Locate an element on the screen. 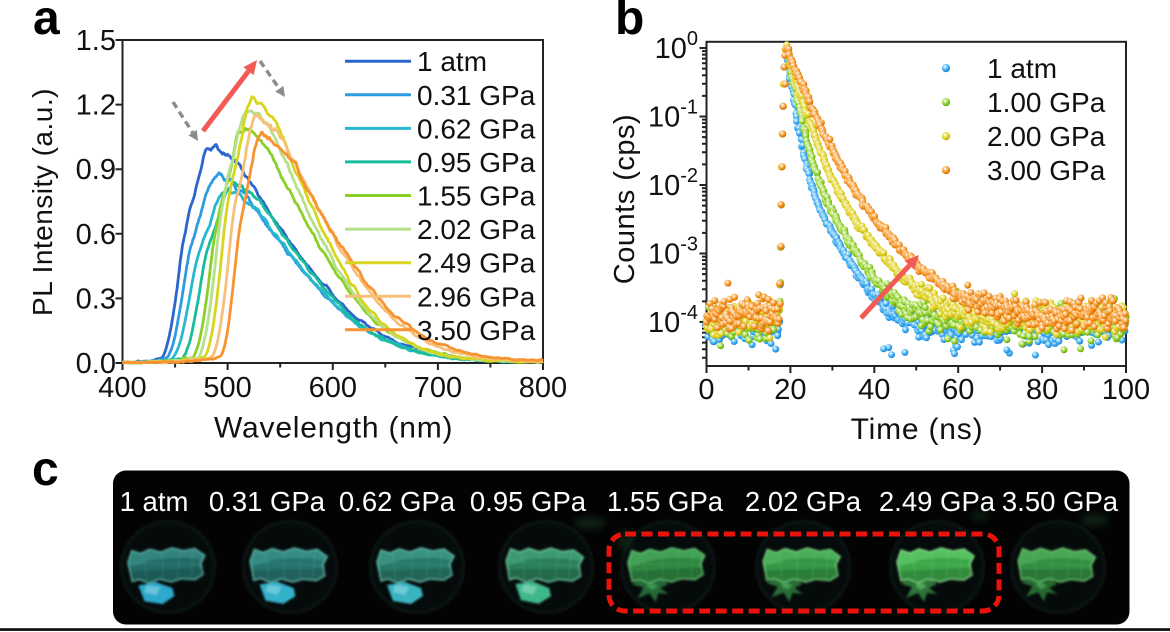 The height and width of the screenshot is (632, 1170). svg-text: 700 is located at coordinates (438, 388).